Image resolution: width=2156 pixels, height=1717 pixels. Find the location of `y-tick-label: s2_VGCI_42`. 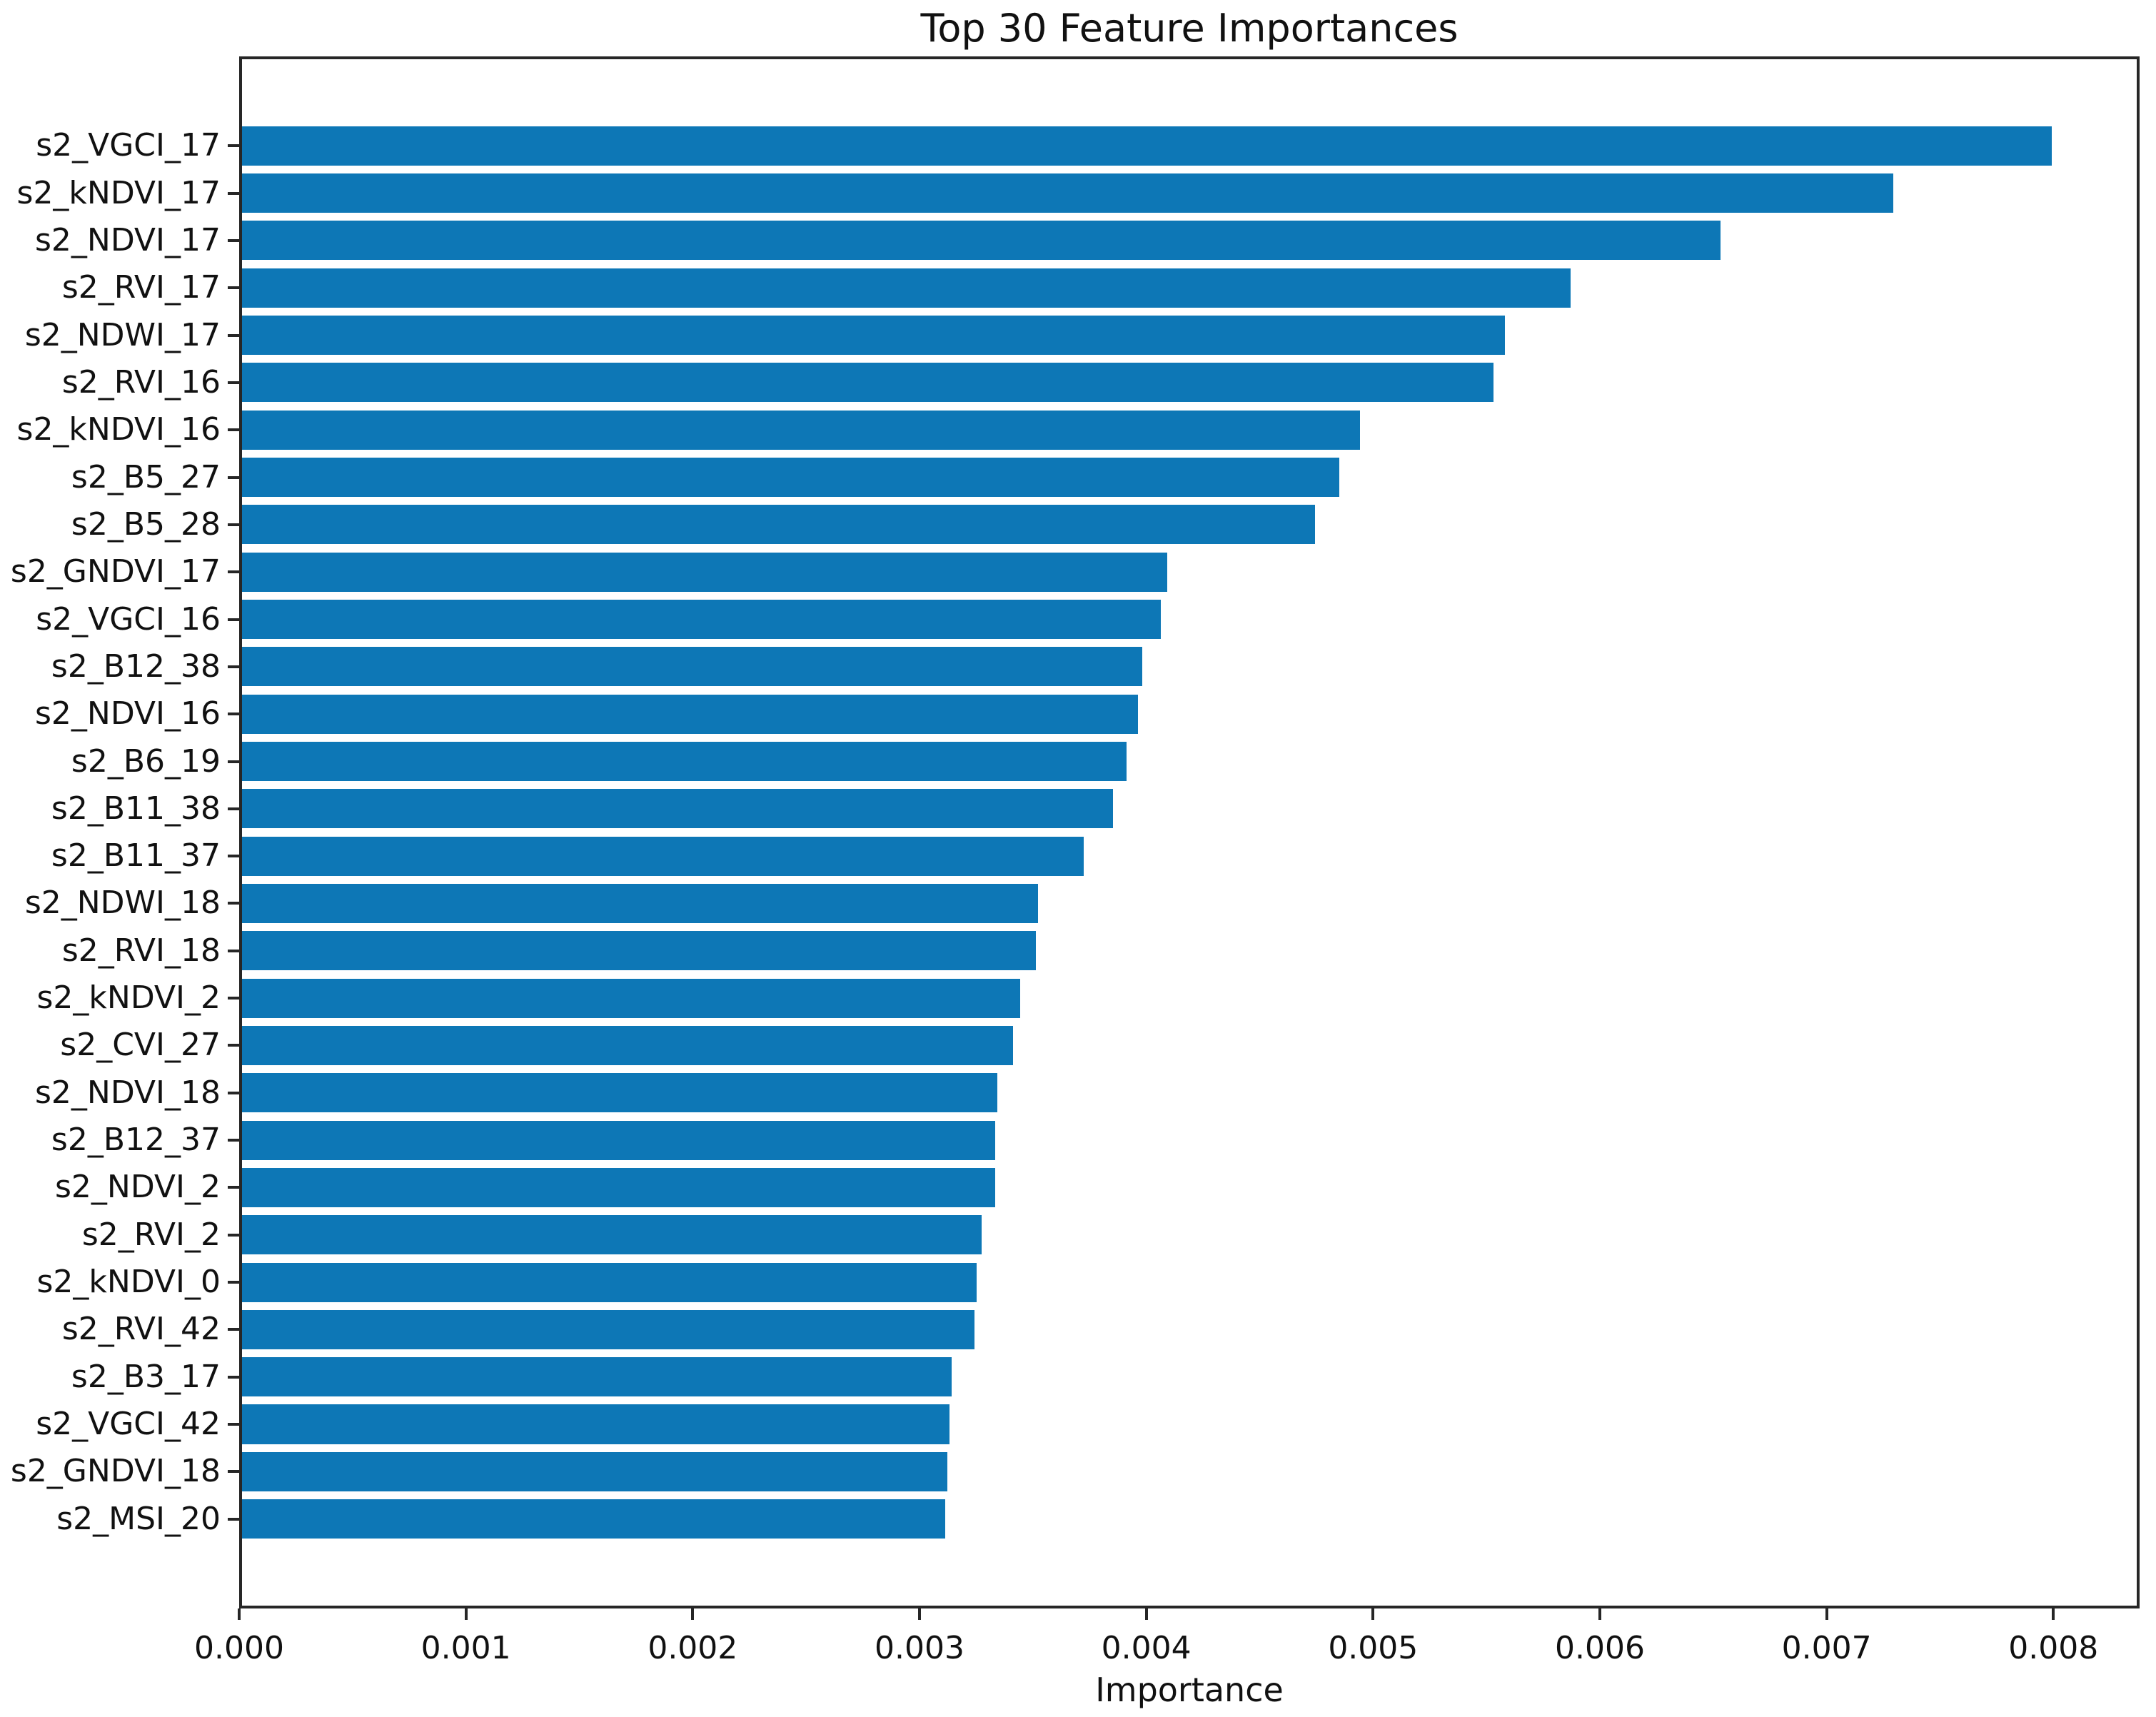

y-tick-label: s2_VGCI_42 is located at coordinates (128, 1424).